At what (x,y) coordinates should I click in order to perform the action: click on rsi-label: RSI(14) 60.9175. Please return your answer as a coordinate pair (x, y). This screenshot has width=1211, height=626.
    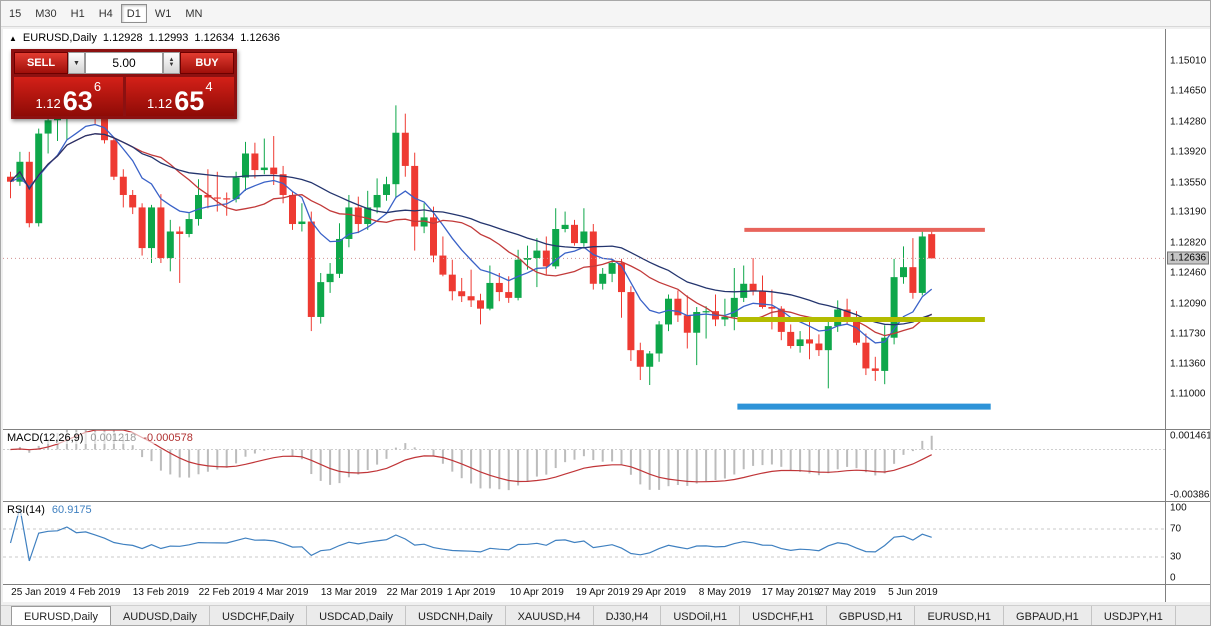
    Looking at the image, I should click on (49, 510).